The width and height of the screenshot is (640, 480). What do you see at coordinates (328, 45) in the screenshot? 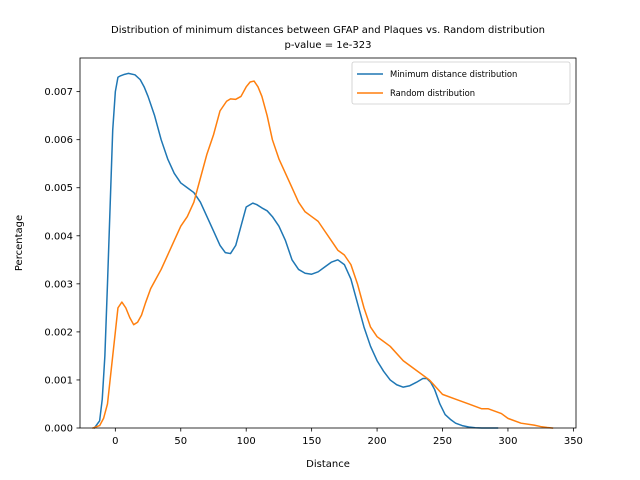
I see `chart-subtitle: p-value = 1e-323` at bounding box center [328, 45].